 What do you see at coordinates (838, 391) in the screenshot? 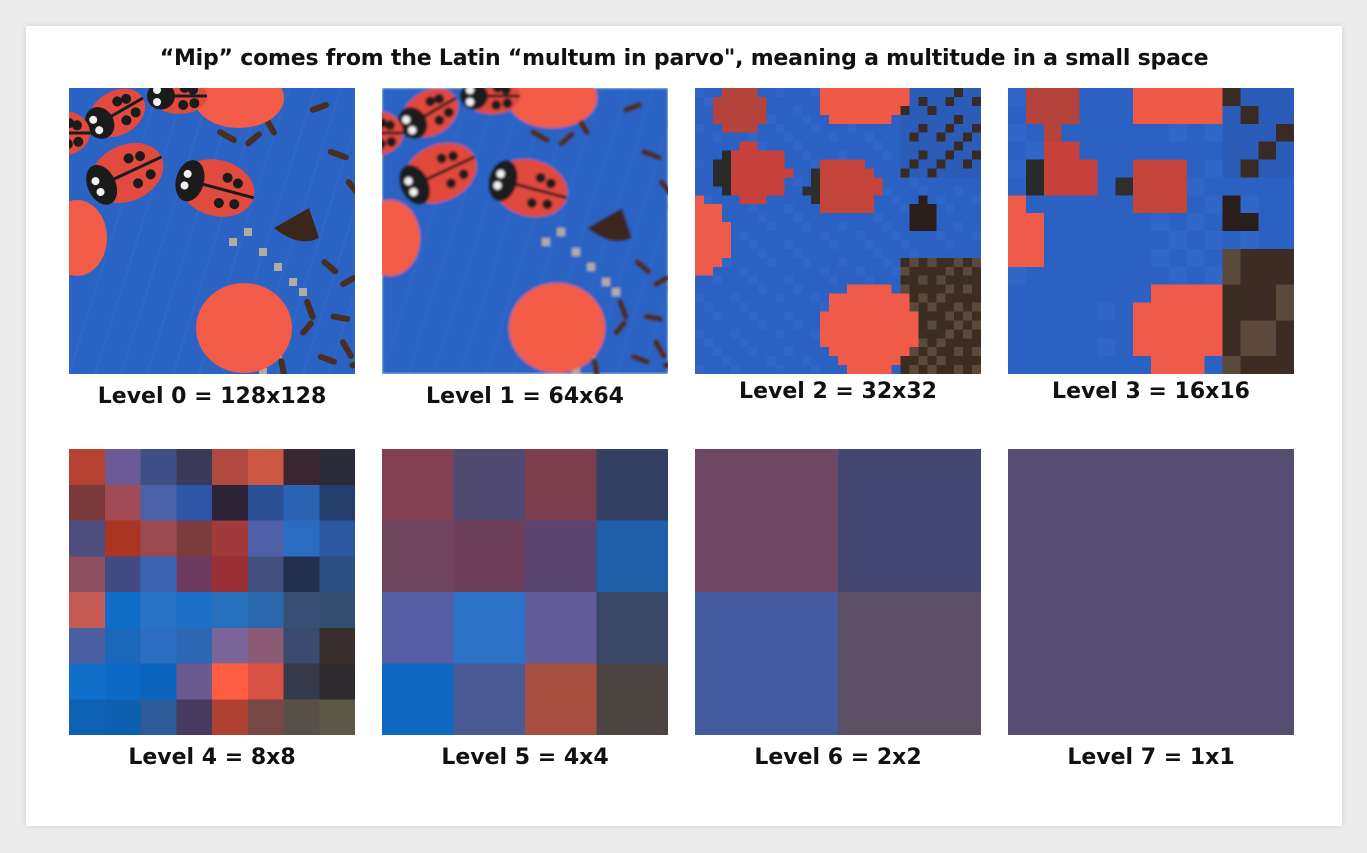
I see `mip-level-2-label: Level 2 = 32x32` at bounding box center [838, 391].